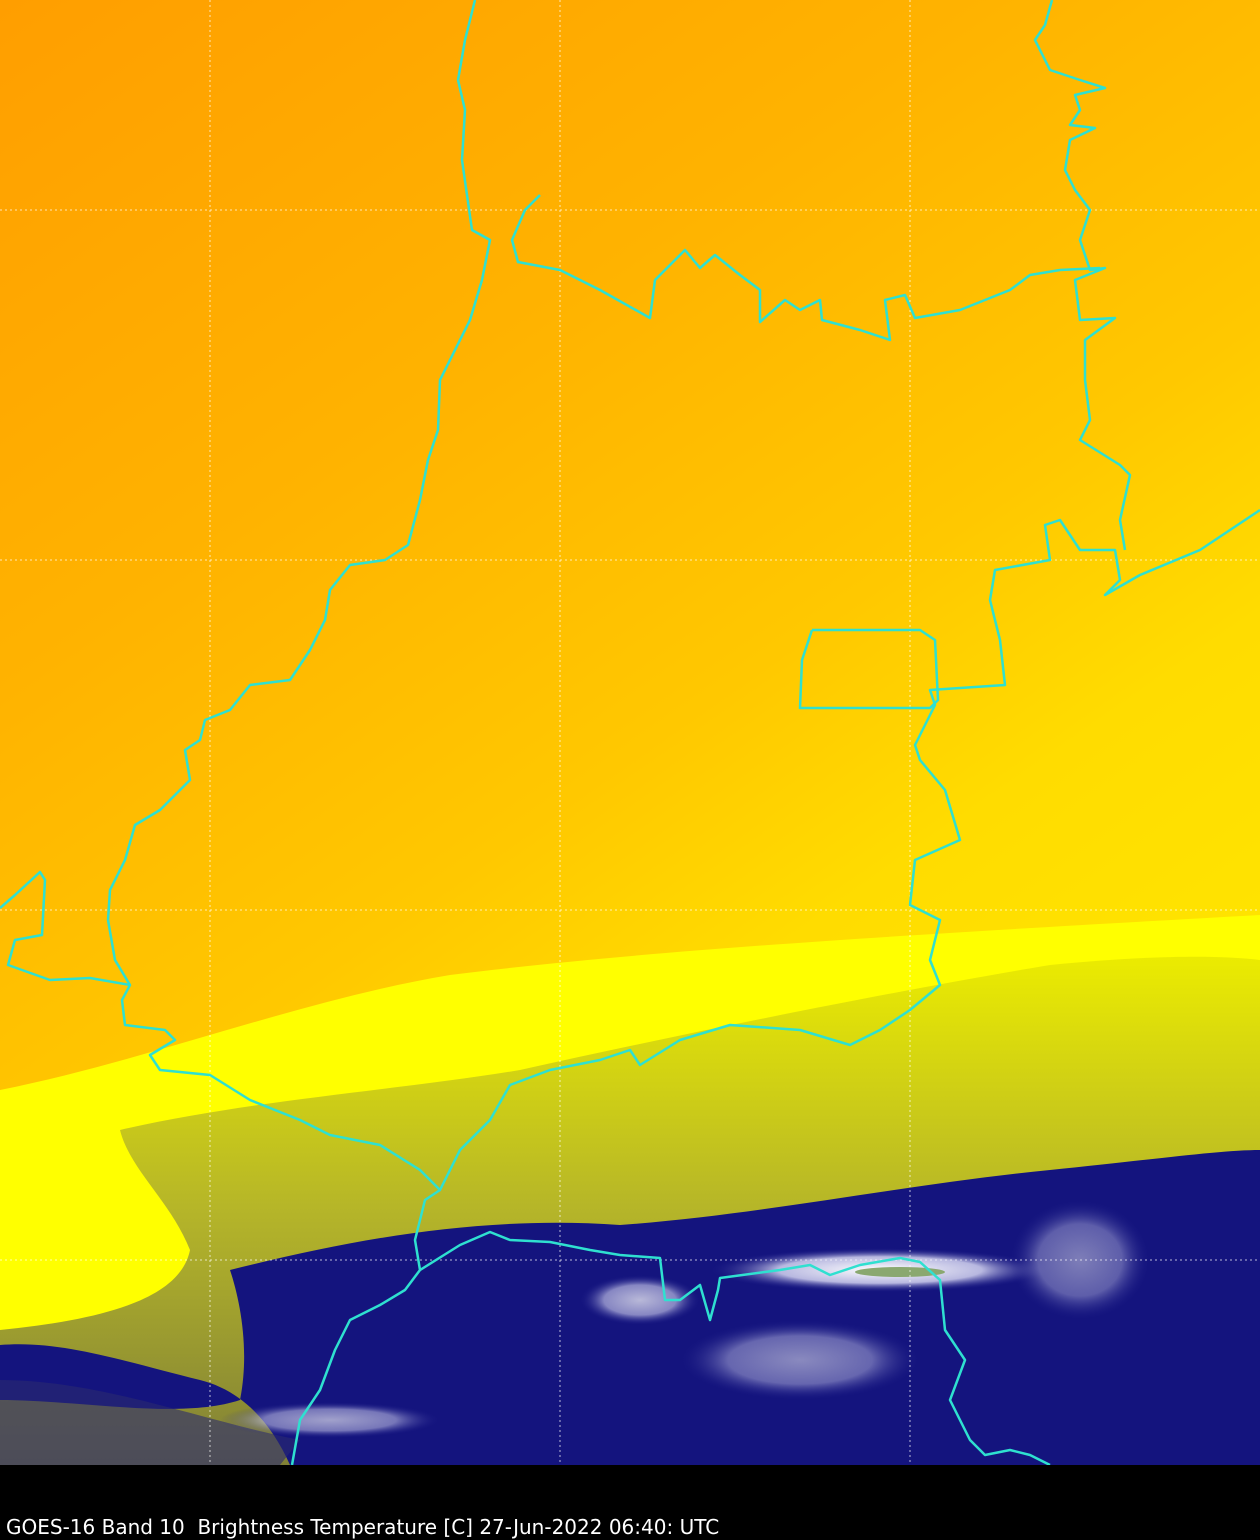 Image resolution: width=1260 pixels, height=1540 pixels. Describe the element at coordinates (150, 1422) in the screenshot. I see `cold-cloud-edge` at that location.